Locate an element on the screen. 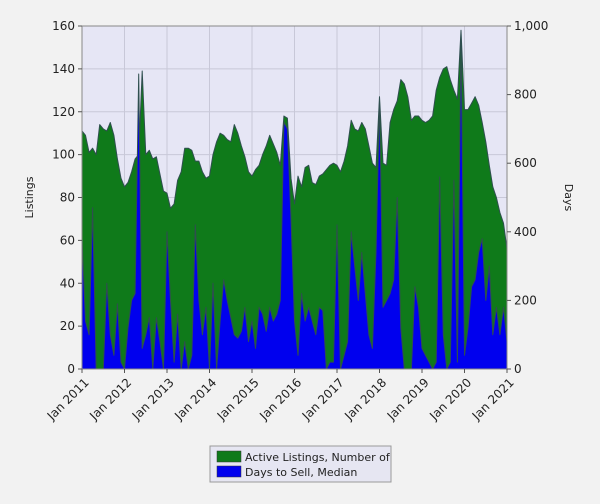 The image size is (600, 504). x-tick-label: Jan 2013 is located at coordinates (153, 399).